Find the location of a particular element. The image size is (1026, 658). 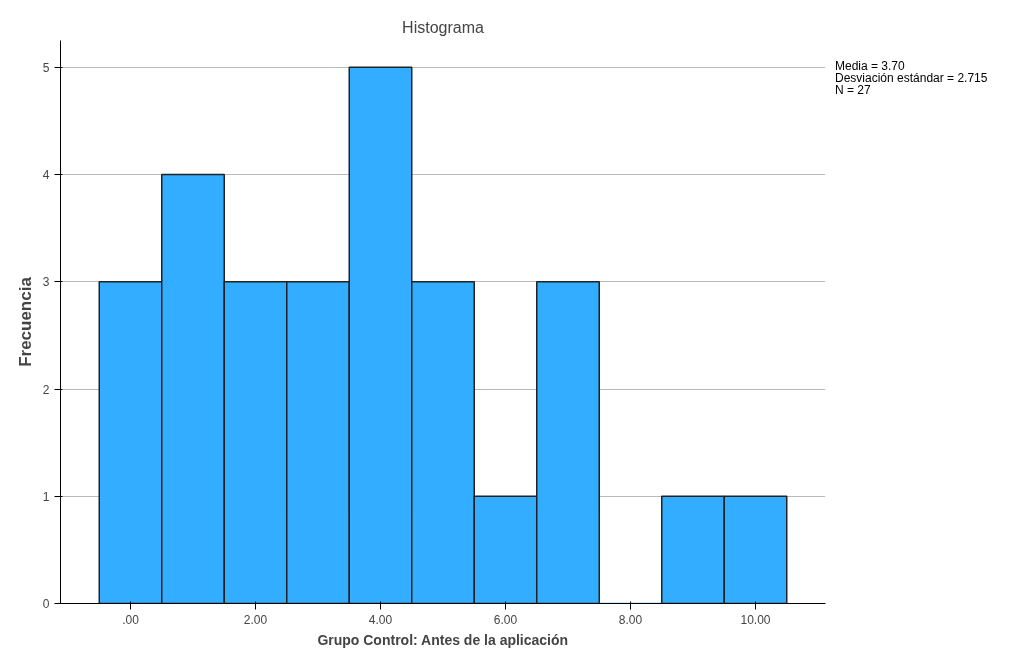

y-tick-label: 3 is located at coordinates (46, 282).